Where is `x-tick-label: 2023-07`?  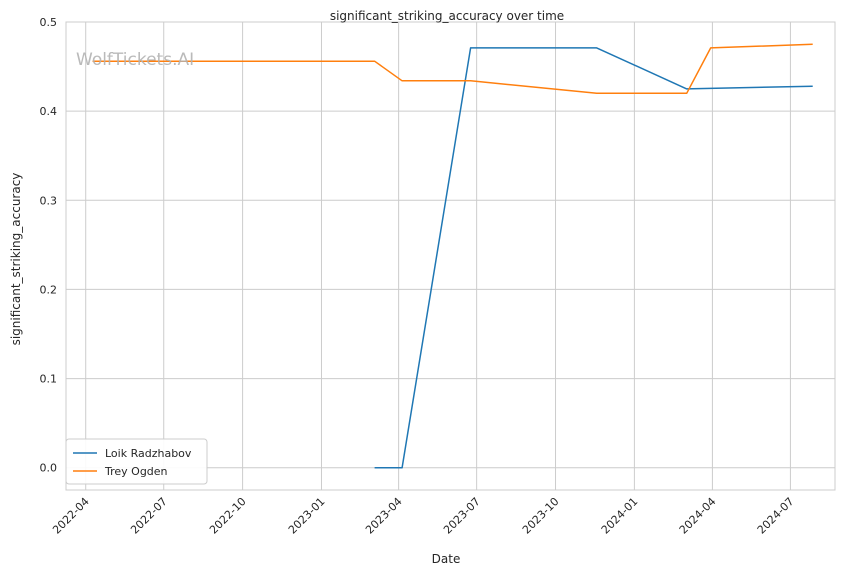
x-tick-label: 2023-07 is located at coordinates (462, 516).